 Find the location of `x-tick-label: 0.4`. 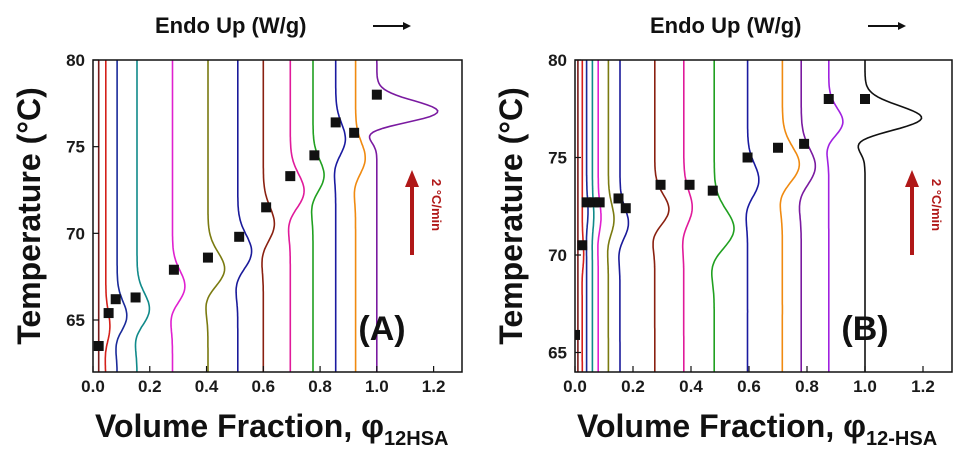

x-tick-label: 0.4 is located at coordinates (691, 386).